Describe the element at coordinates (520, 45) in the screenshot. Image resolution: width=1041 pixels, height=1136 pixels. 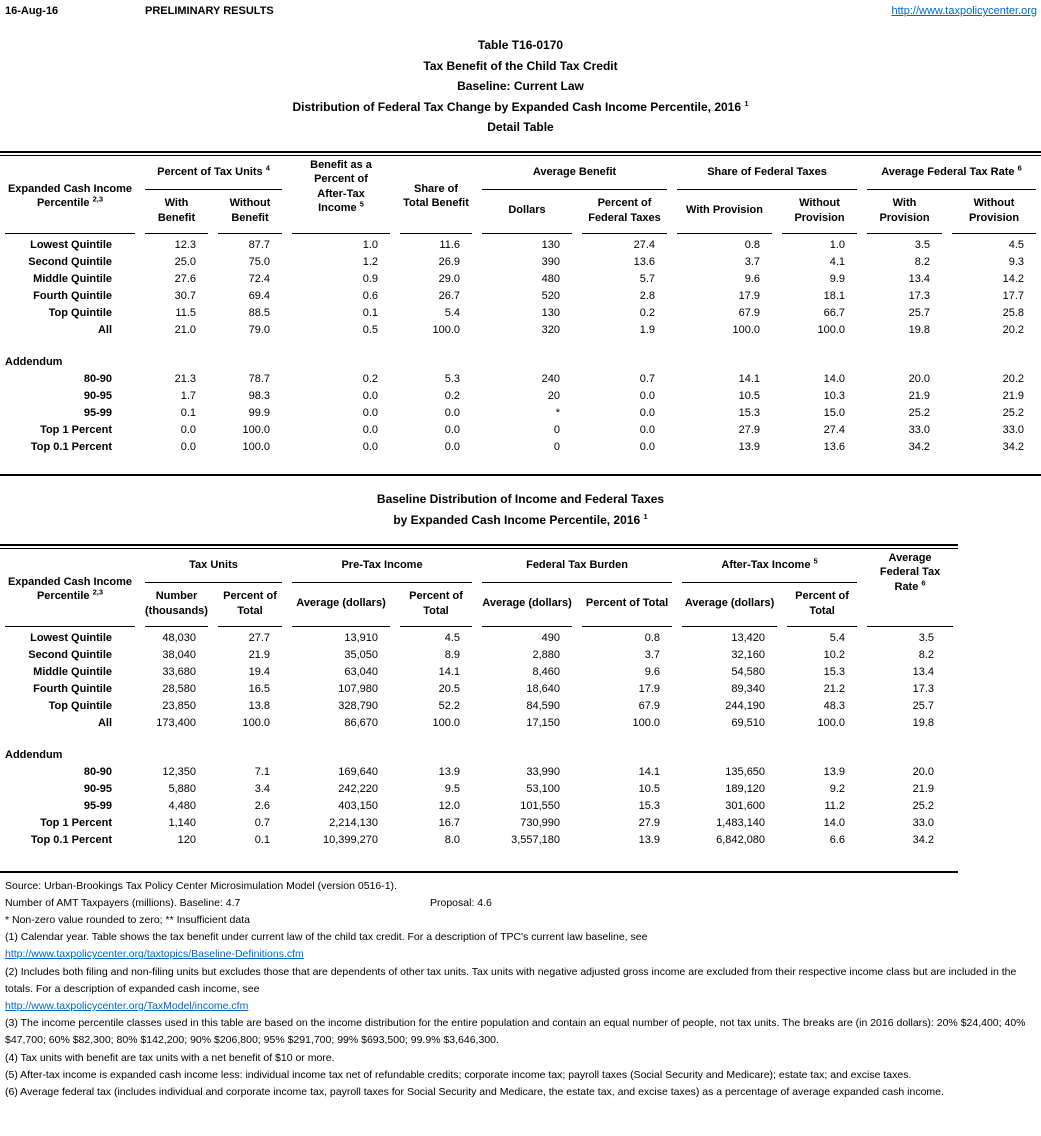
I see `table-number-title: Table T16-0170` at that location.